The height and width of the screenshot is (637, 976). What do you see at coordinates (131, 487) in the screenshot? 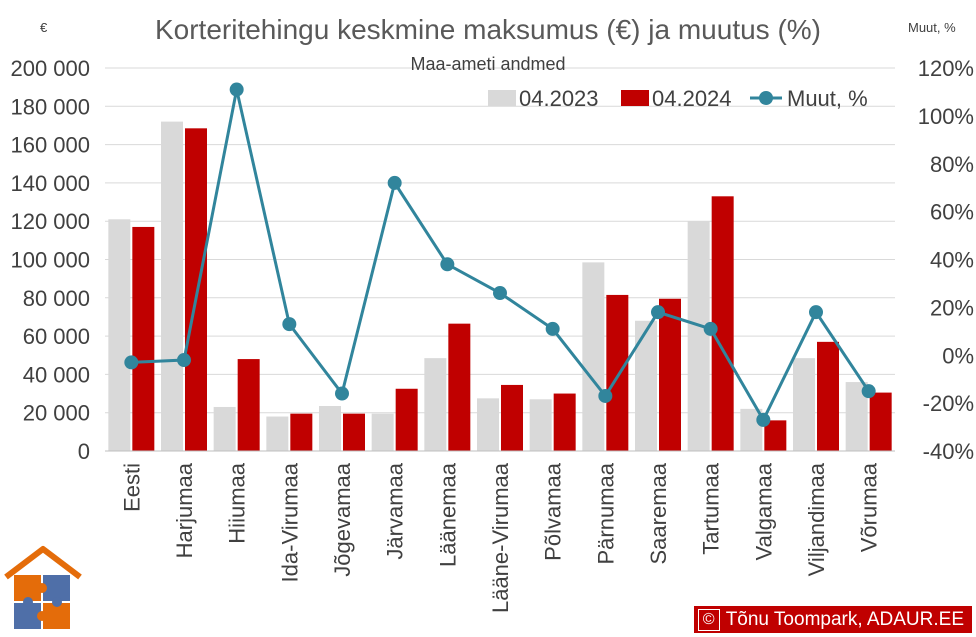
I see `category-label: Eesti` at bounding box center [131, 487].